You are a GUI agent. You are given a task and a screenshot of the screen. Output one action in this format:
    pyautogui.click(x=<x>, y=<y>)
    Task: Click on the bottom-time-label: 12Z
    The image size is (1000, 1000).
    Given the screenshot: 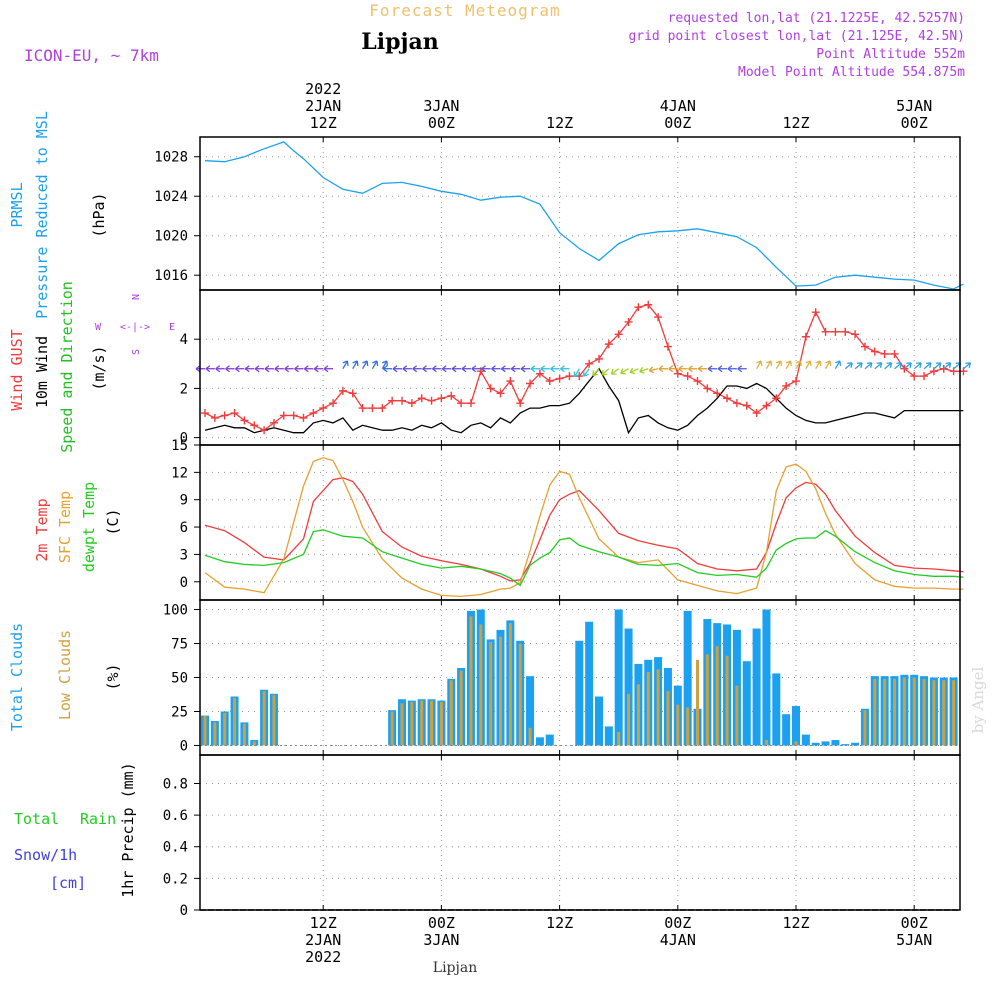 What is the action you would take?
    pyautogui.click(x=795, y=923)
    